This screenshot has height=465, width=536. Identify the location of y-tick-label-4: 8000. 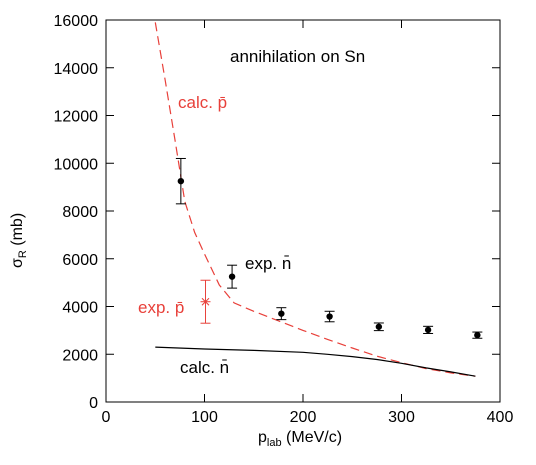
(80, 212).